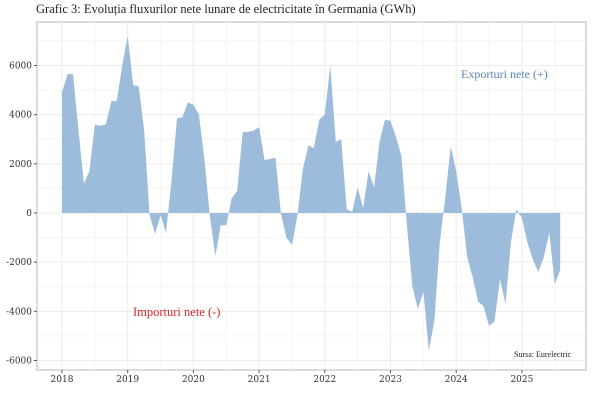 The height and width of the screenshot is (400, 600). I want to click on x-tick-label: 2025, so click(521, 380).